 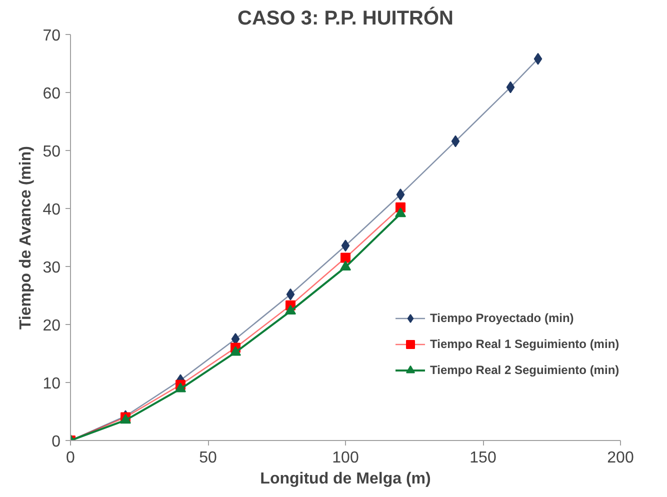 What do you see at coordinates (51, 268) in the screenshot?
I see `y-tick-label: 30` at bounding box center [51, 268].